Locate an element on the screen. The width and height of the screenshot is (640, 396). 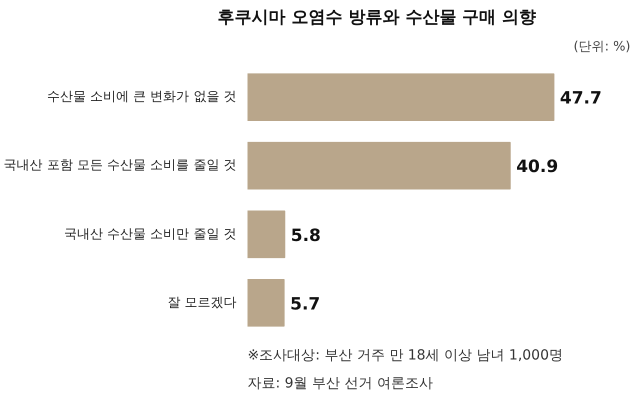
text: ※조사대상: 부산 거주 만 18세 이상 남녀 1,000명 is located at coordinates (405, 356).